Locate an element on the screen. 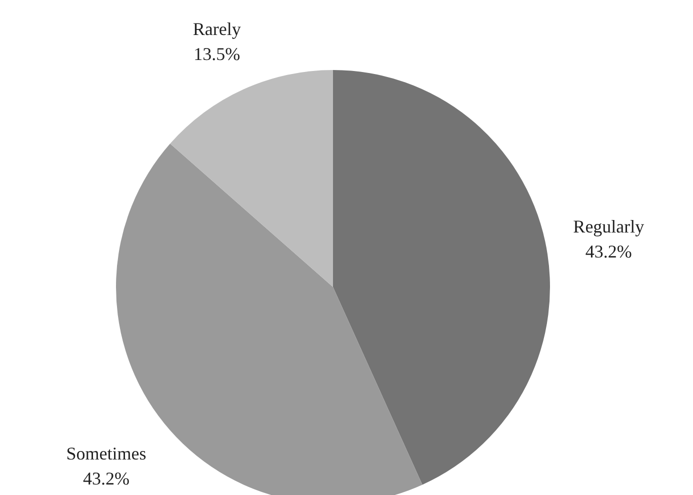 Image resolution: width=693 pixels, height=495 pixels. slice-label: Sometimes is located at coordinates (106, 454).